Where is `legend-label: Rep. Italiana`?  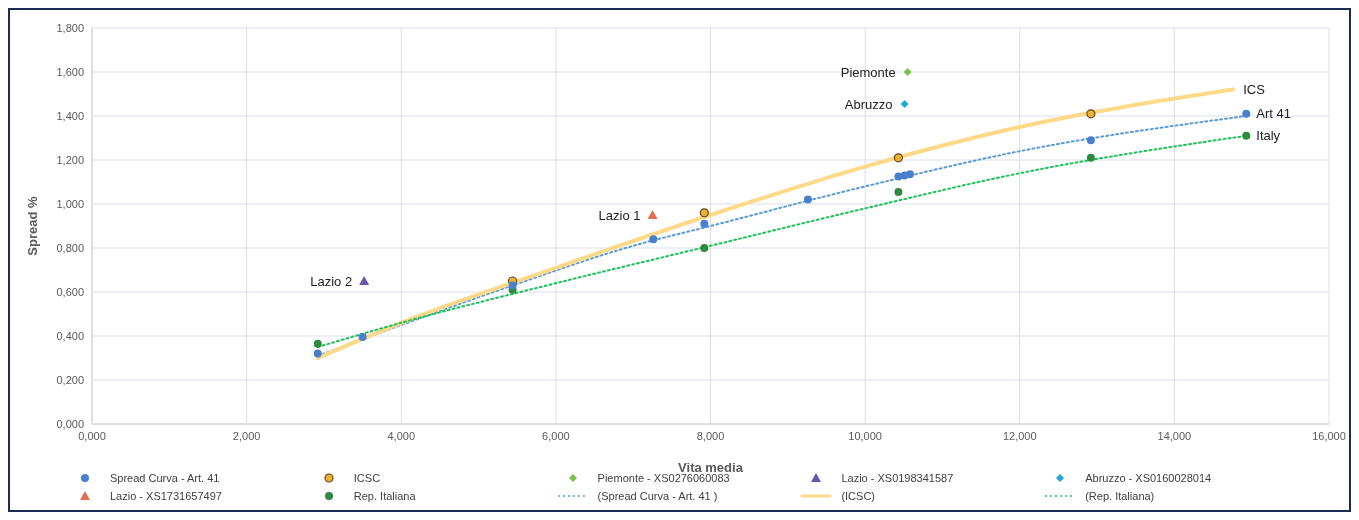
legend-label: Rep. Italiana is located at coordinates (384, 496).